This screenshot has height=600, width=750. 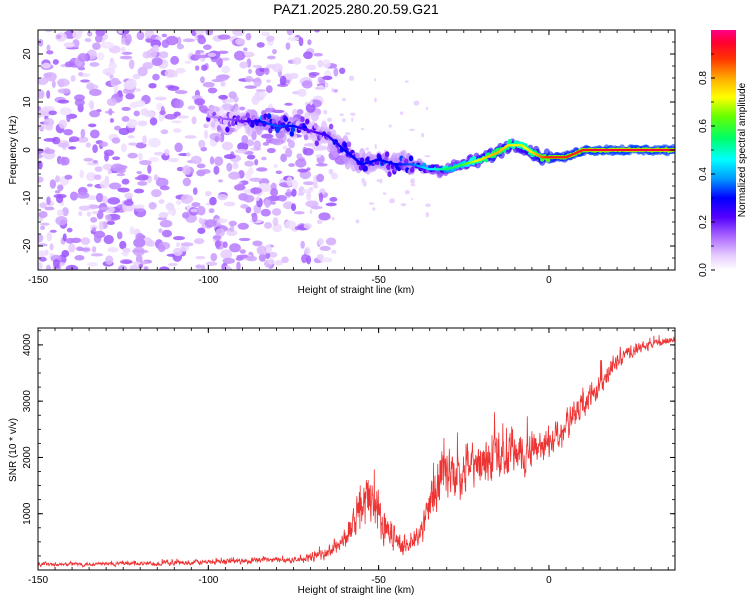 What do you see at coordinates (348, 163) in the screenshot?
I see `ridge-halo` at bounding box center [348, 163].